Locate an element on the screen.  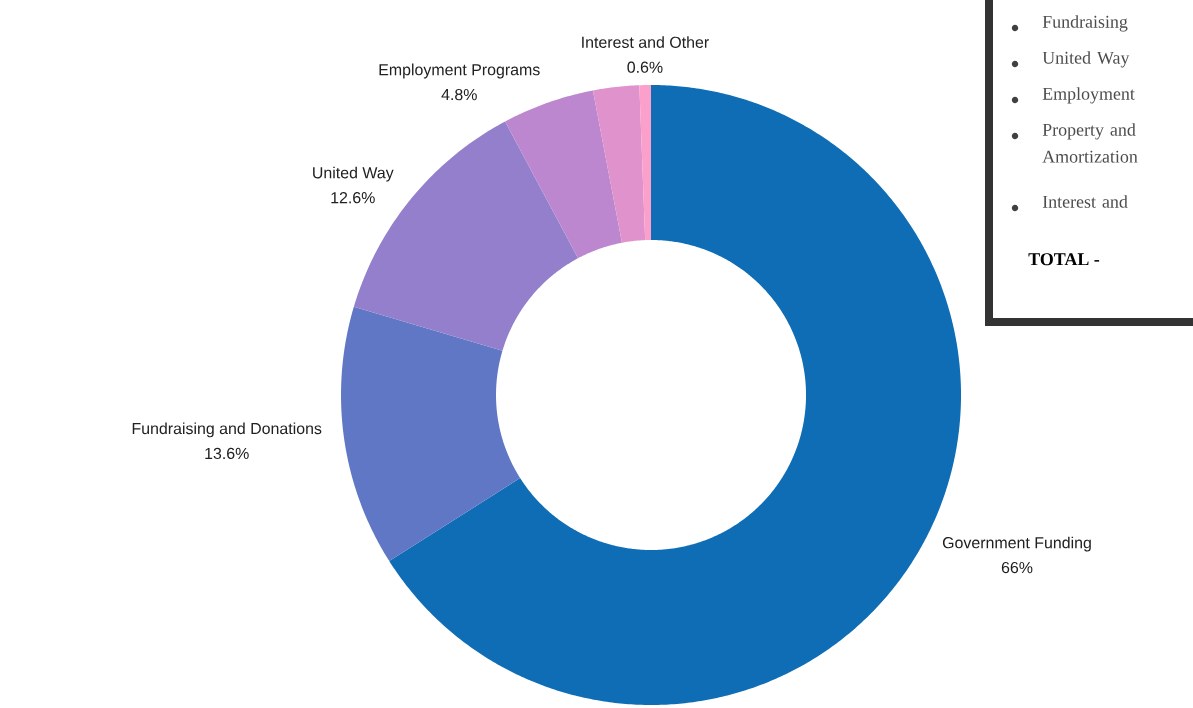
text: Property and Amortization is located at coordinates (1090, 143).